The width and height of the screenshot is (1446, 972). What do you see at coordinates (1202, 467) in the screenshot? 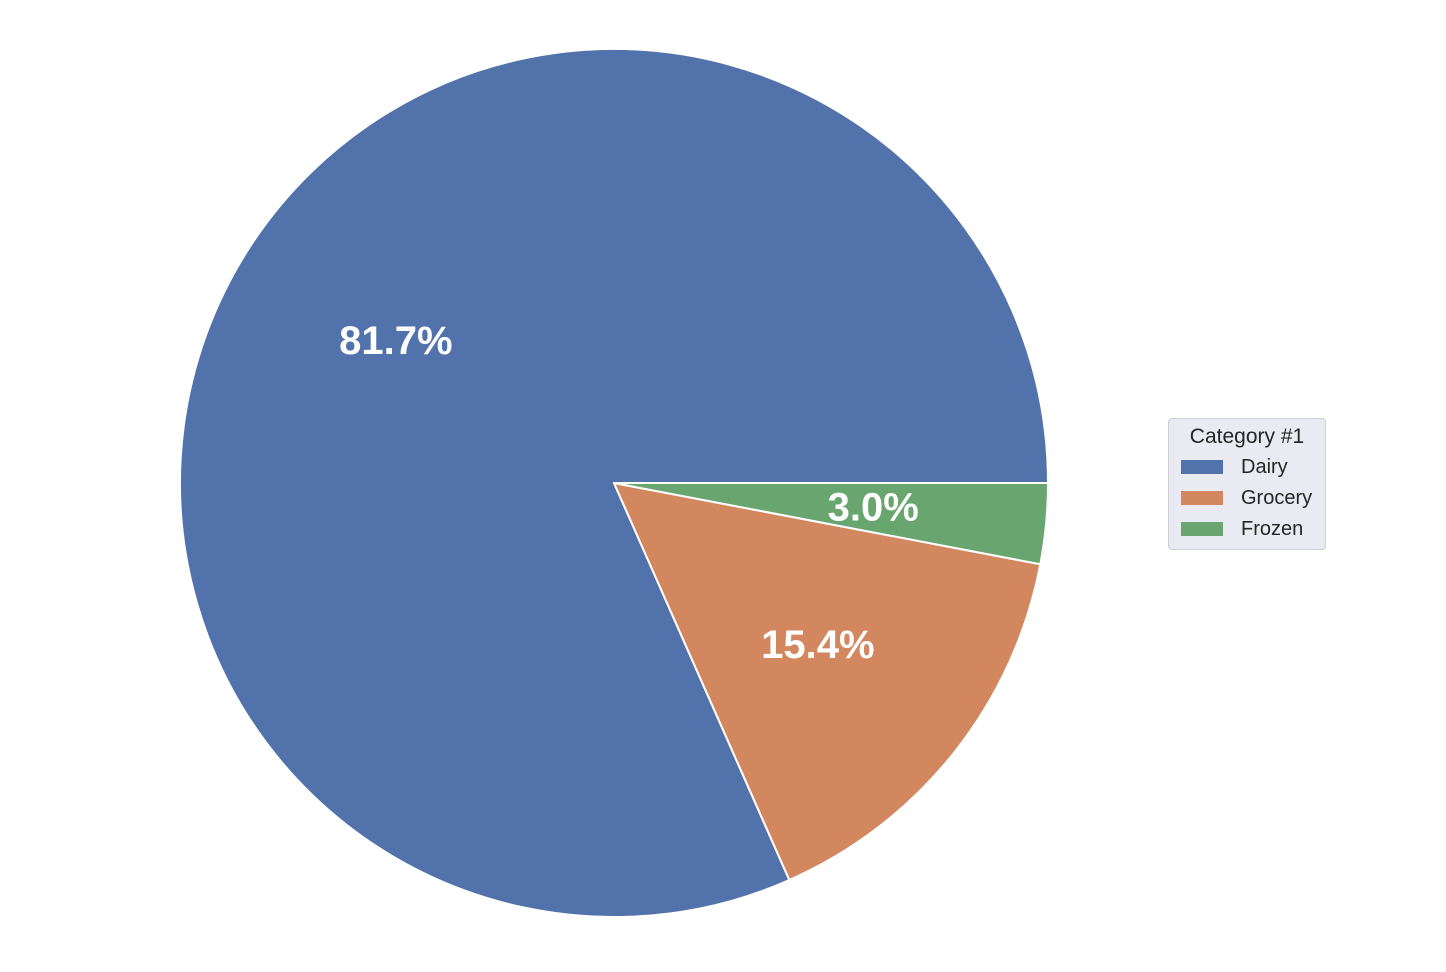
I see `legend-swatch-dairy` at bounding box center [1202, 467].